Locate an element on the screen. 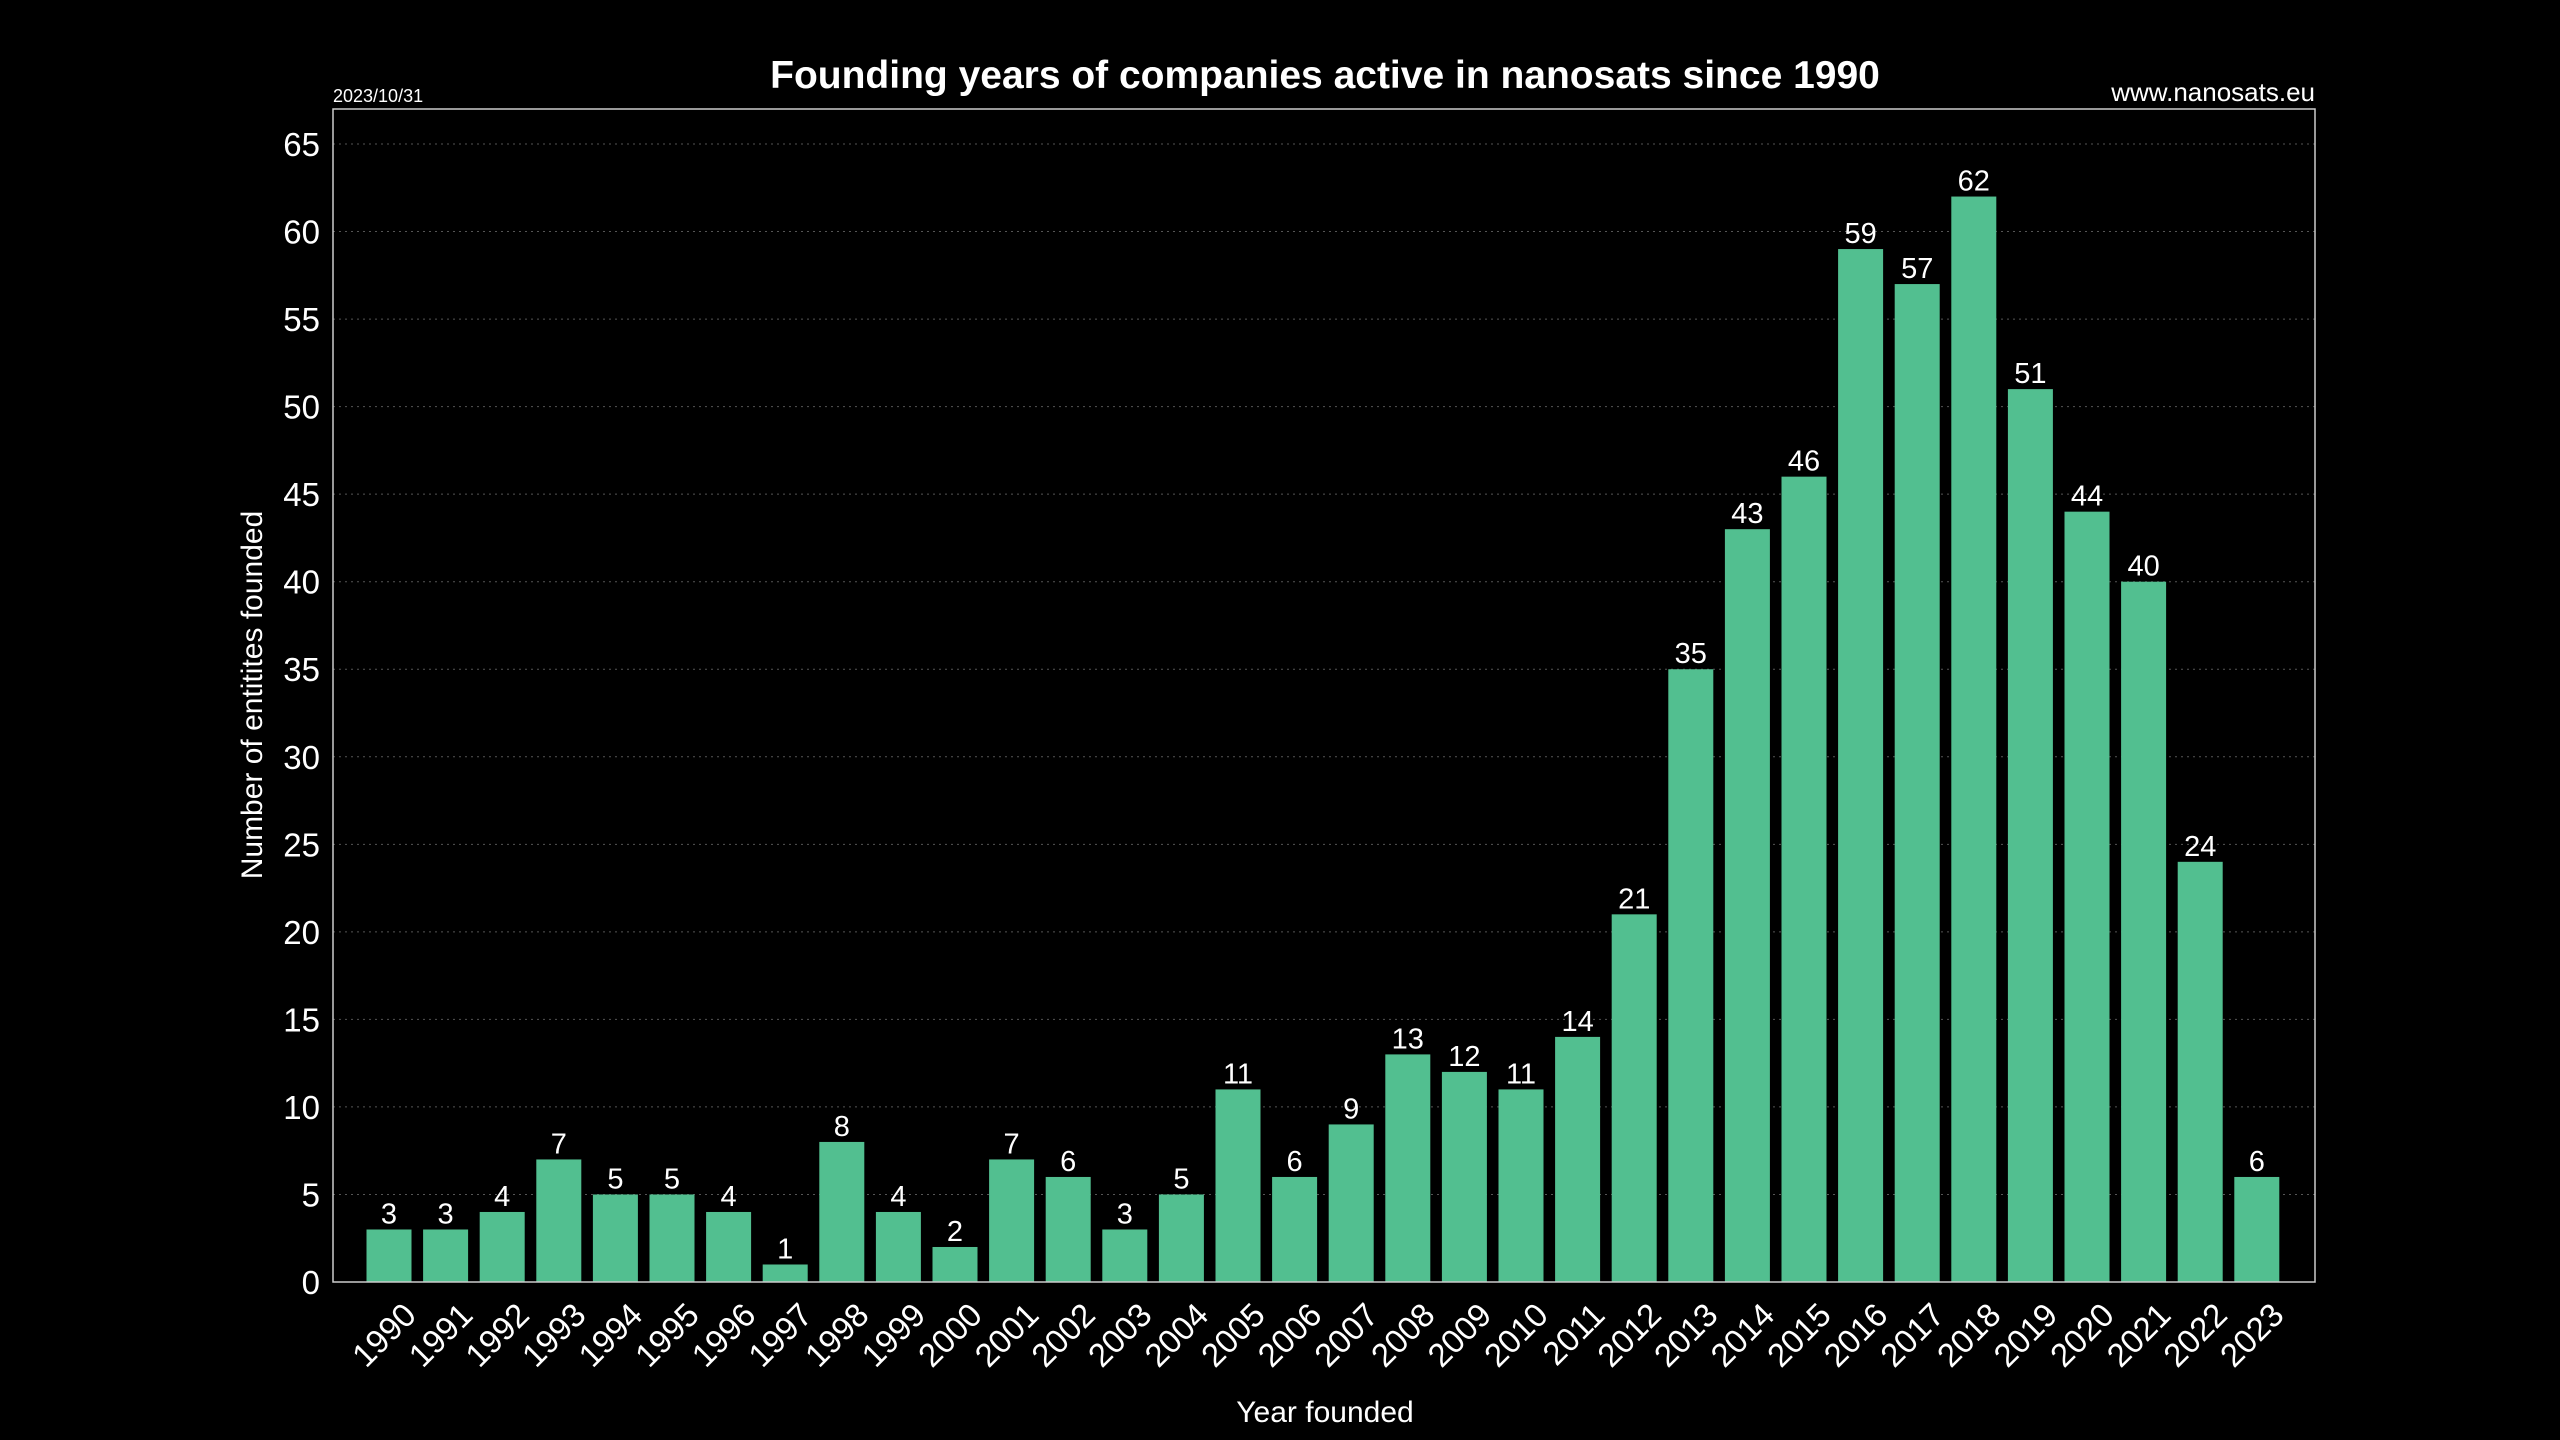 This screenshot has width=2560, height=1440. bar-2017 is located at coordinates (1917, 783).